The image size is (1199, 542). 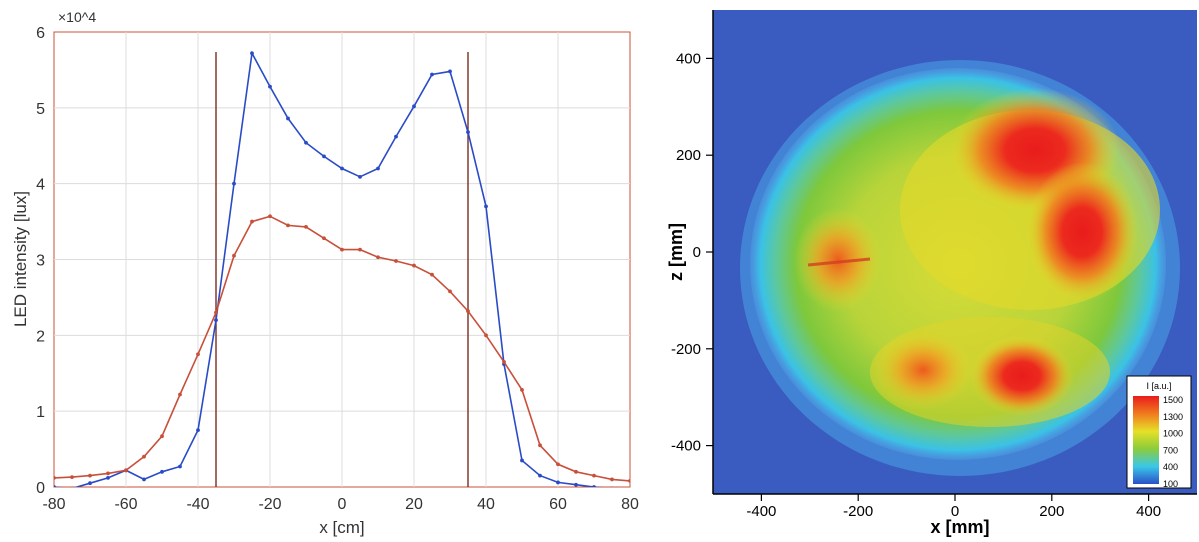 What do you see at coordinates (686, 349) in the screenshot?
I see `y-tick-label: -200` at bounding box center [686, 349].